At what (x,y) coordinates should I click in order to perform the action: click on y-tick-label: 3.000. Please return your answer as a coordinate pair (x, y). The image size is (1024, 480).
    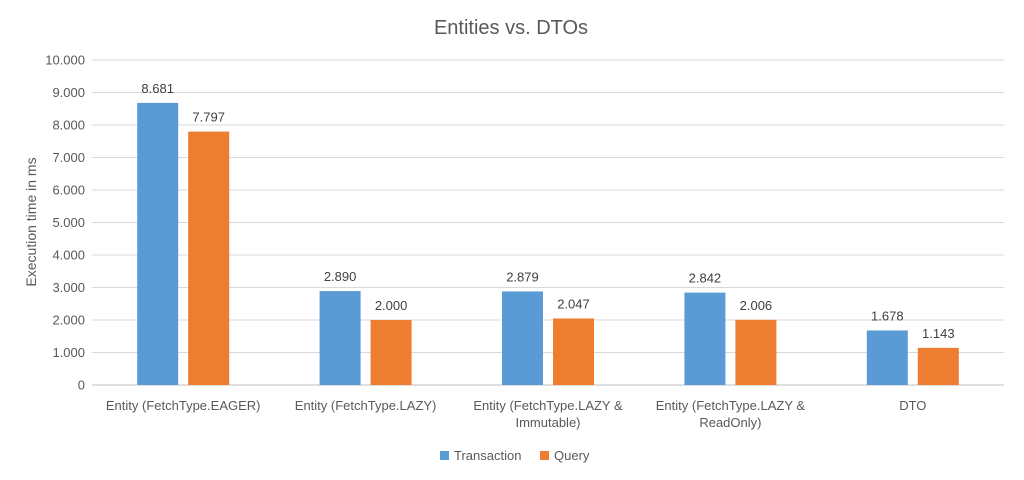
    Looking at the image, I should click on (68, 287).